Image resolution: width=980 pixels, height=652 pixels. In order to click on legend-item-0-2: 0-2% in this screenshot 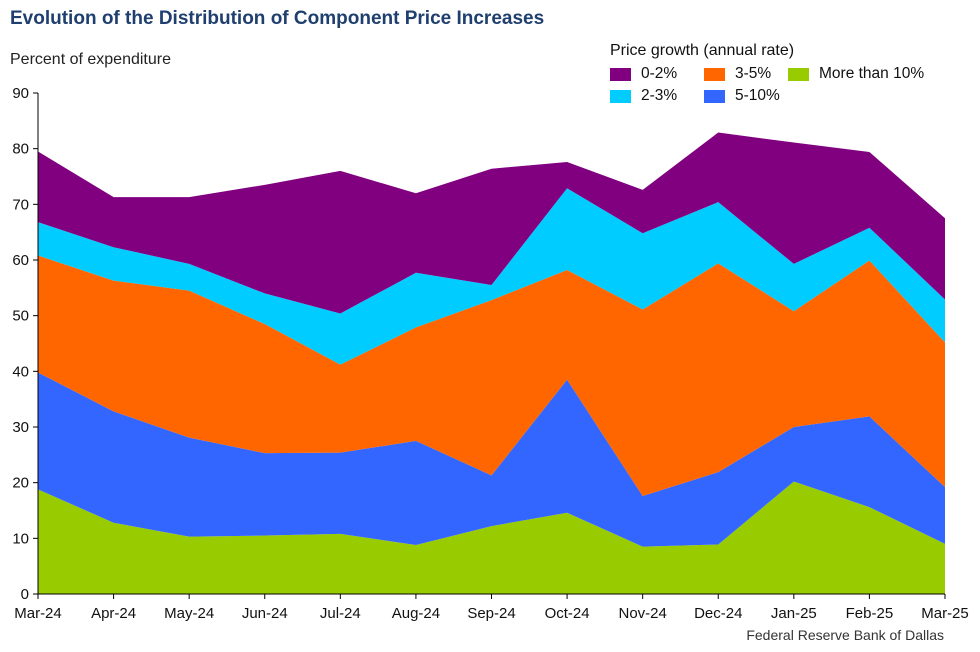, I will do `click(657, 74)`.